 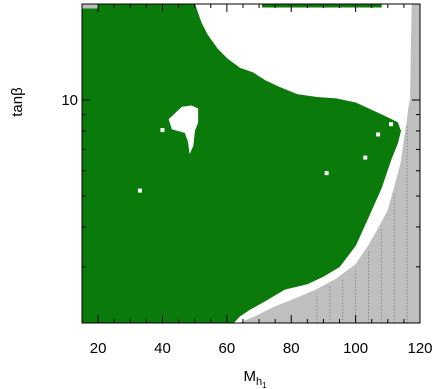 What do you see at coordinates (264, 385) in the screenshot?
I see `x-axis-label-sub2: 1` at bounding box center [264, 385].